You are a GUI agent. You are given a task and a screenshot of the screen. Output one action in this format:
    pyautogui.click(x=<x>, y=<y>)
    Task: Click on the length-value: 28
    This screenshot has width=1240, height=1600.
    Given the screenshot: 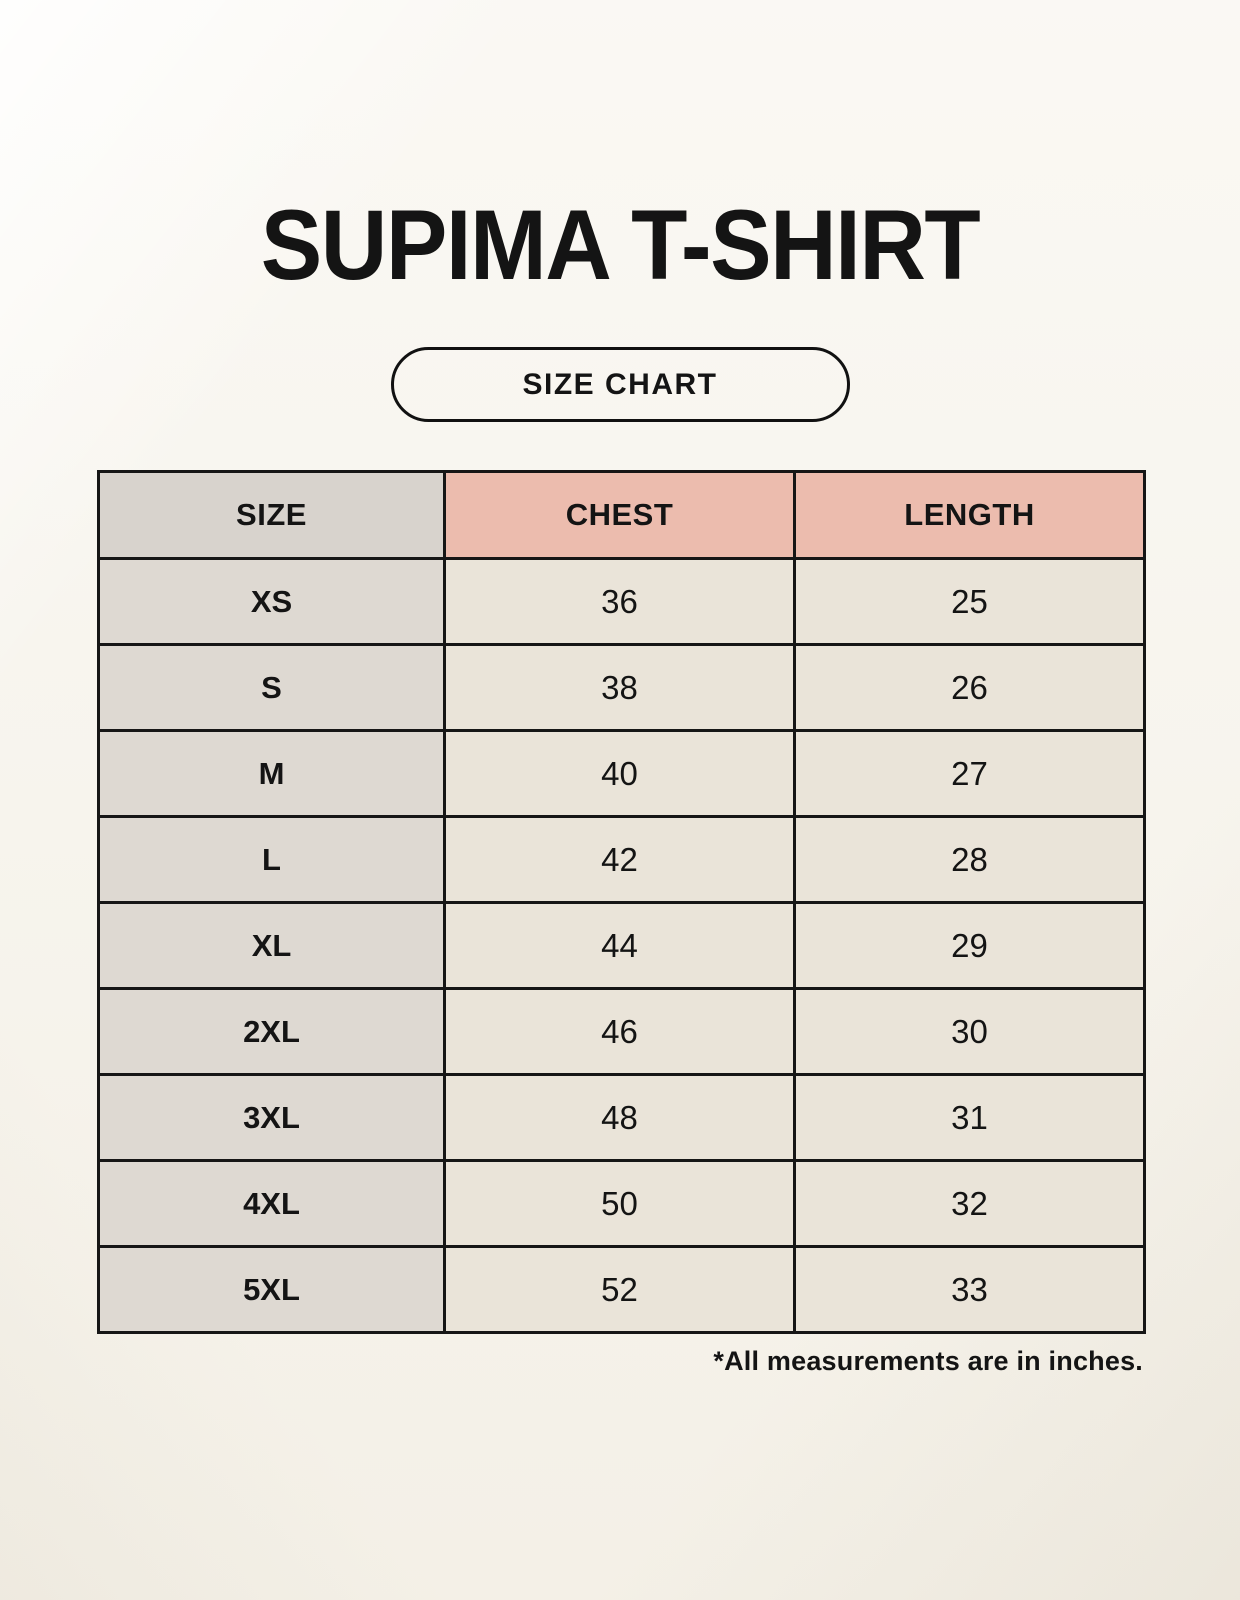 What is the action you would take?
    pyautogui.click(x=969, y=859)
    